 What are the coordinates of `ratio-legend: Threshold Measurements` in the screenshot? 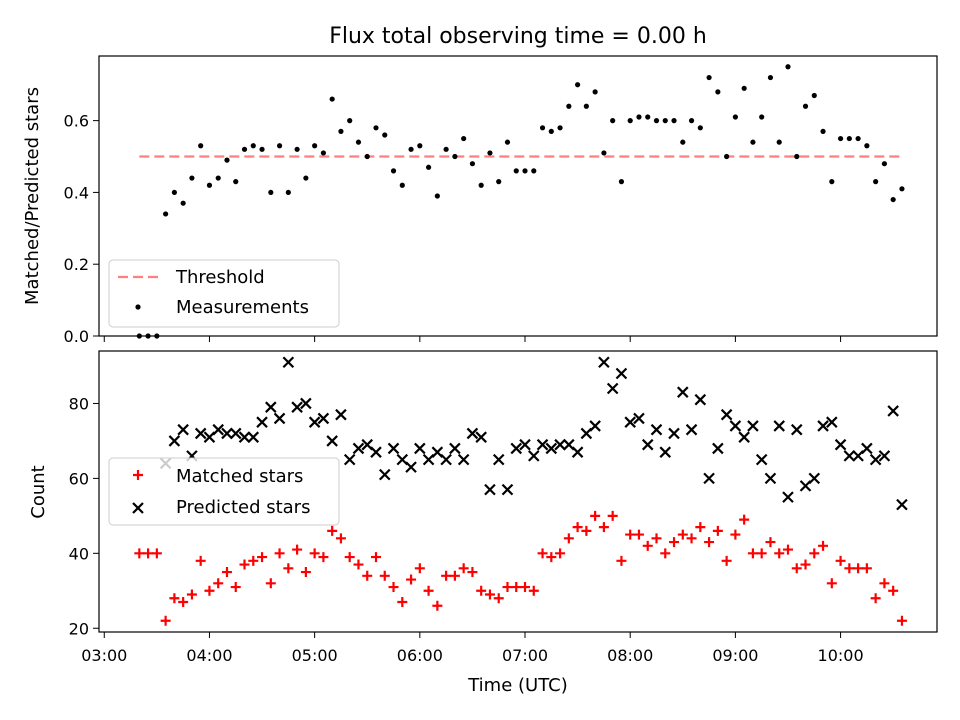 It's located at (224, 293).